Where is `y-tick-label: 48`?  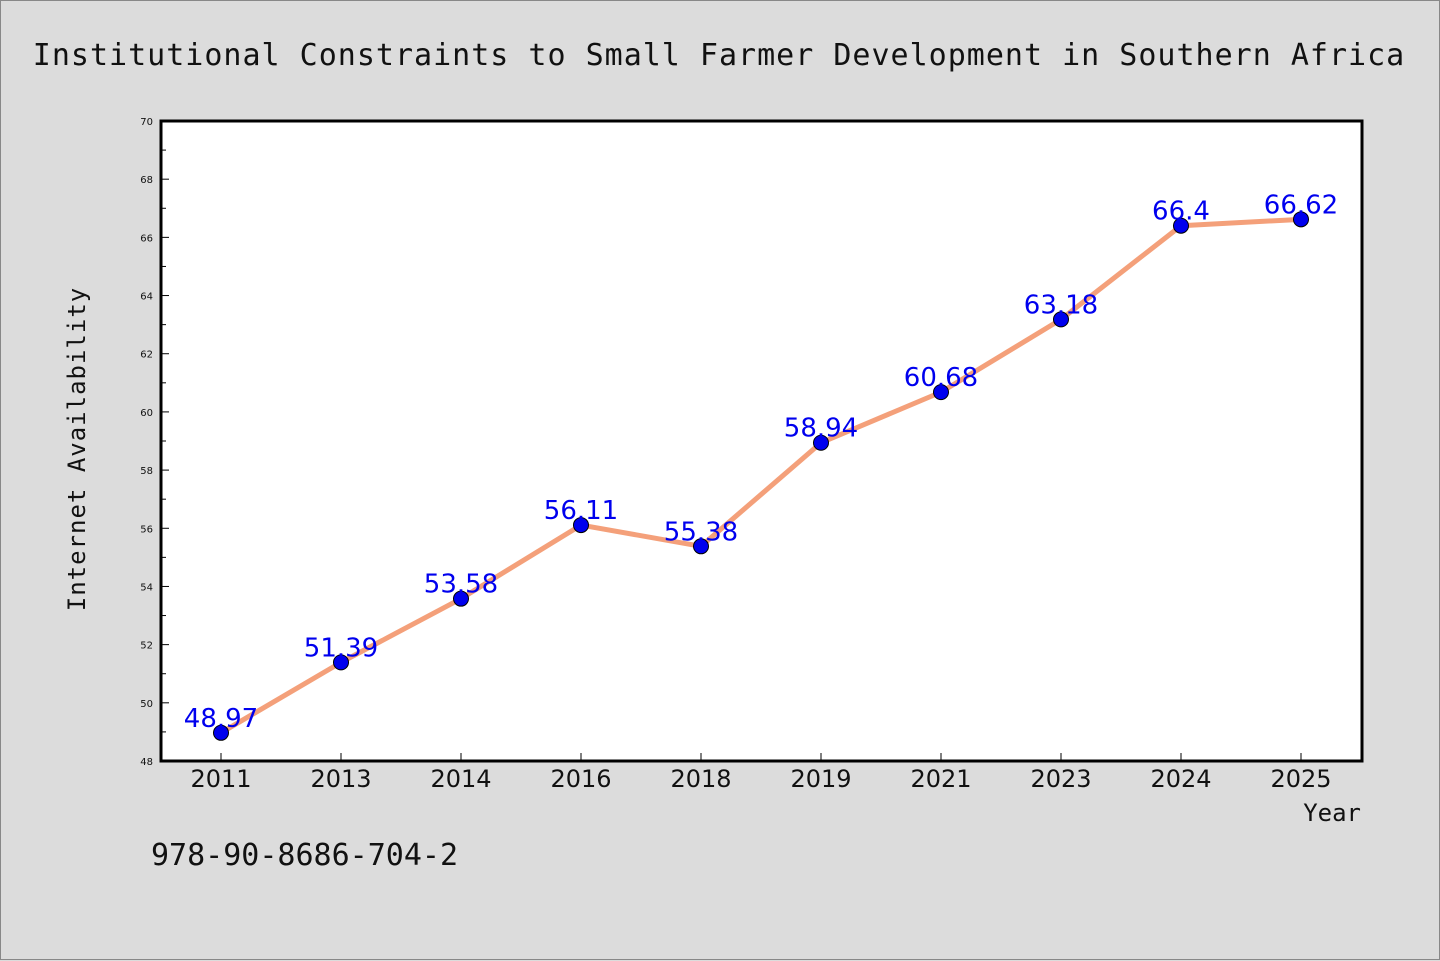
y-tick-label: 48 is located at coordinates (146, 762).